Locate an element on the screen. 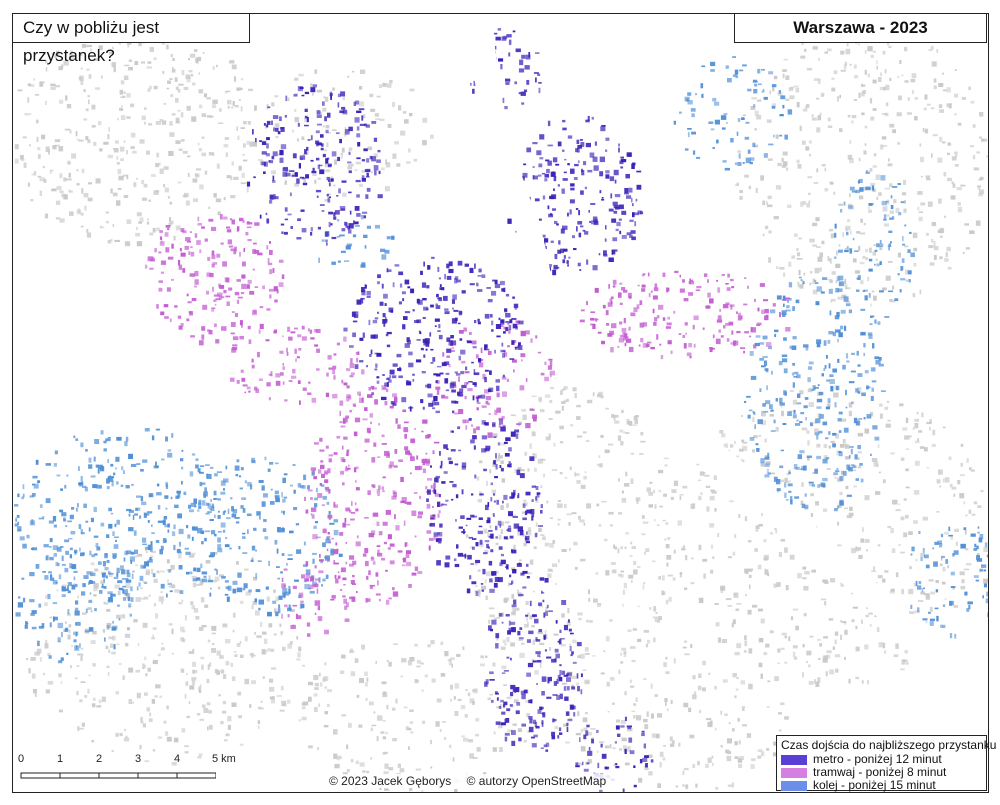 The width and height of the screenshot is (1000, 805). legend-item-tram: tramwaj - poniżej 8 minut is located at coordinates (881, 772).